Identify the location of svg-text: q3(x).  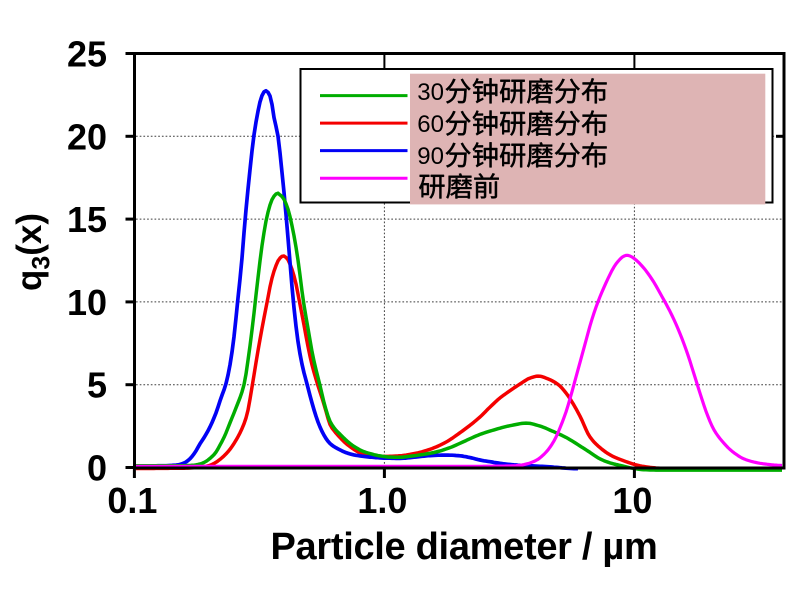
(33, 252).